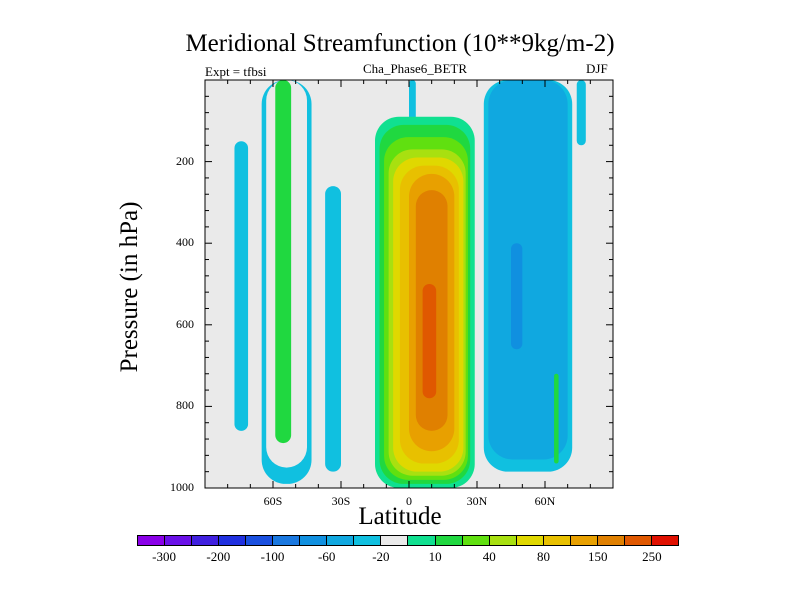 The height and width of the screenshot is (600, 800). Describe the element at coordinates (400, 516) in the screenshot. I see `x-axis-label: Latitude` at that location.